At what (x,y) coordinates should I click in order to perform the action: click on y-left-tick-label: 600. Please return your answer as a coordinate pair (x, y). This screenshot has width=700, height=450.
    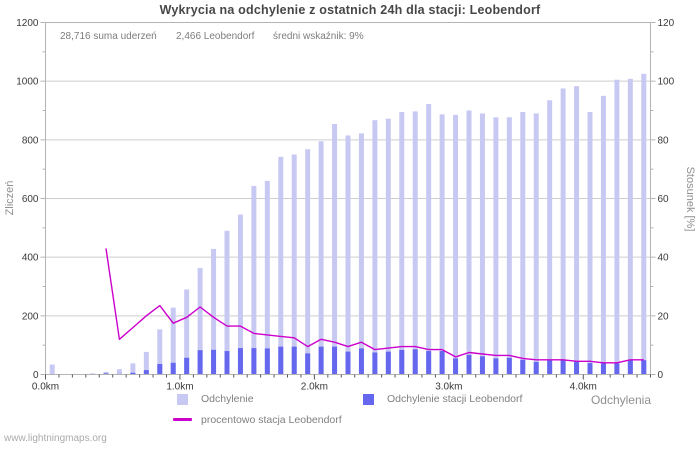
    Looking at the image, I should click on (30, 199).